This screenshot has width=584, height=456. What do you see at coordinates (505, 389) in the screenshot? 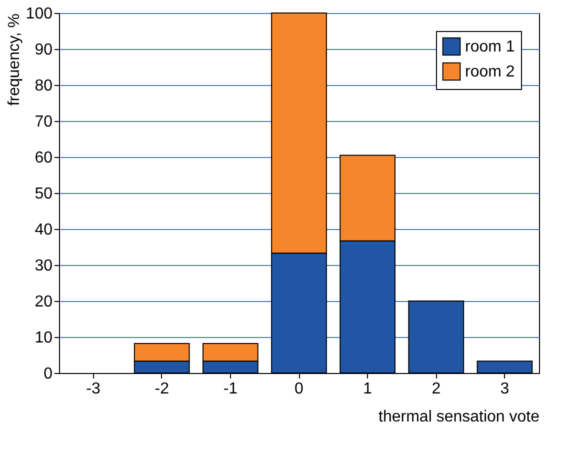
I see `x-tick-label: 3` at bounding box center [505, 389].